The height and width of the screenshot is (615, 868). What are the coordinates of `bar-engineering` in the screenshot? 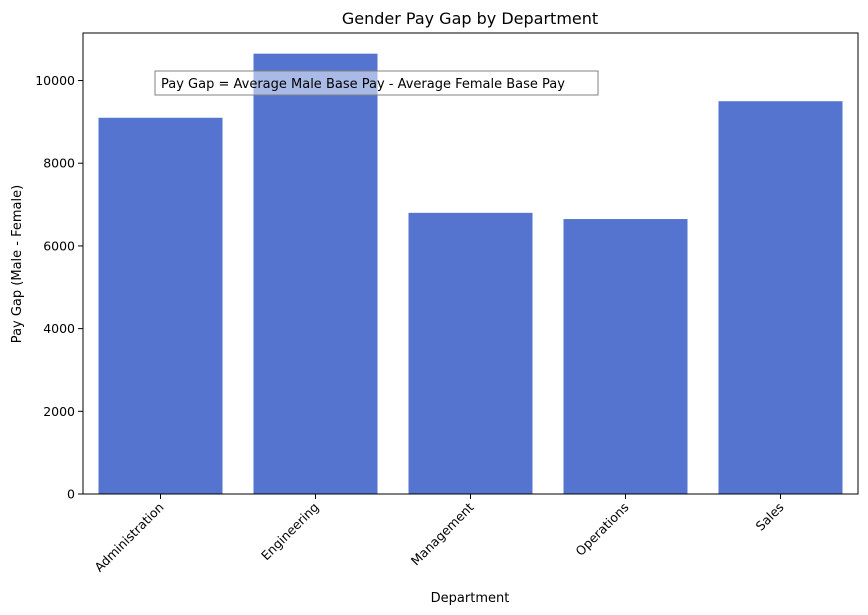 It's located at (315, 274).